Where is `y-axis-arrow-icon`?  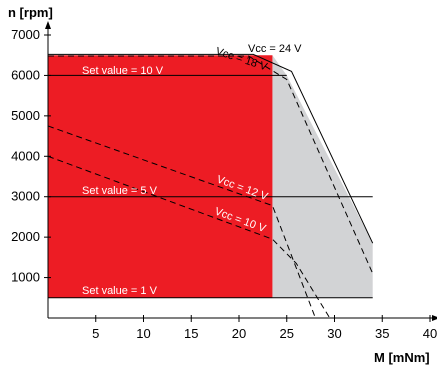 y-axis-arrow-icon is located at coordinates (48, 25).